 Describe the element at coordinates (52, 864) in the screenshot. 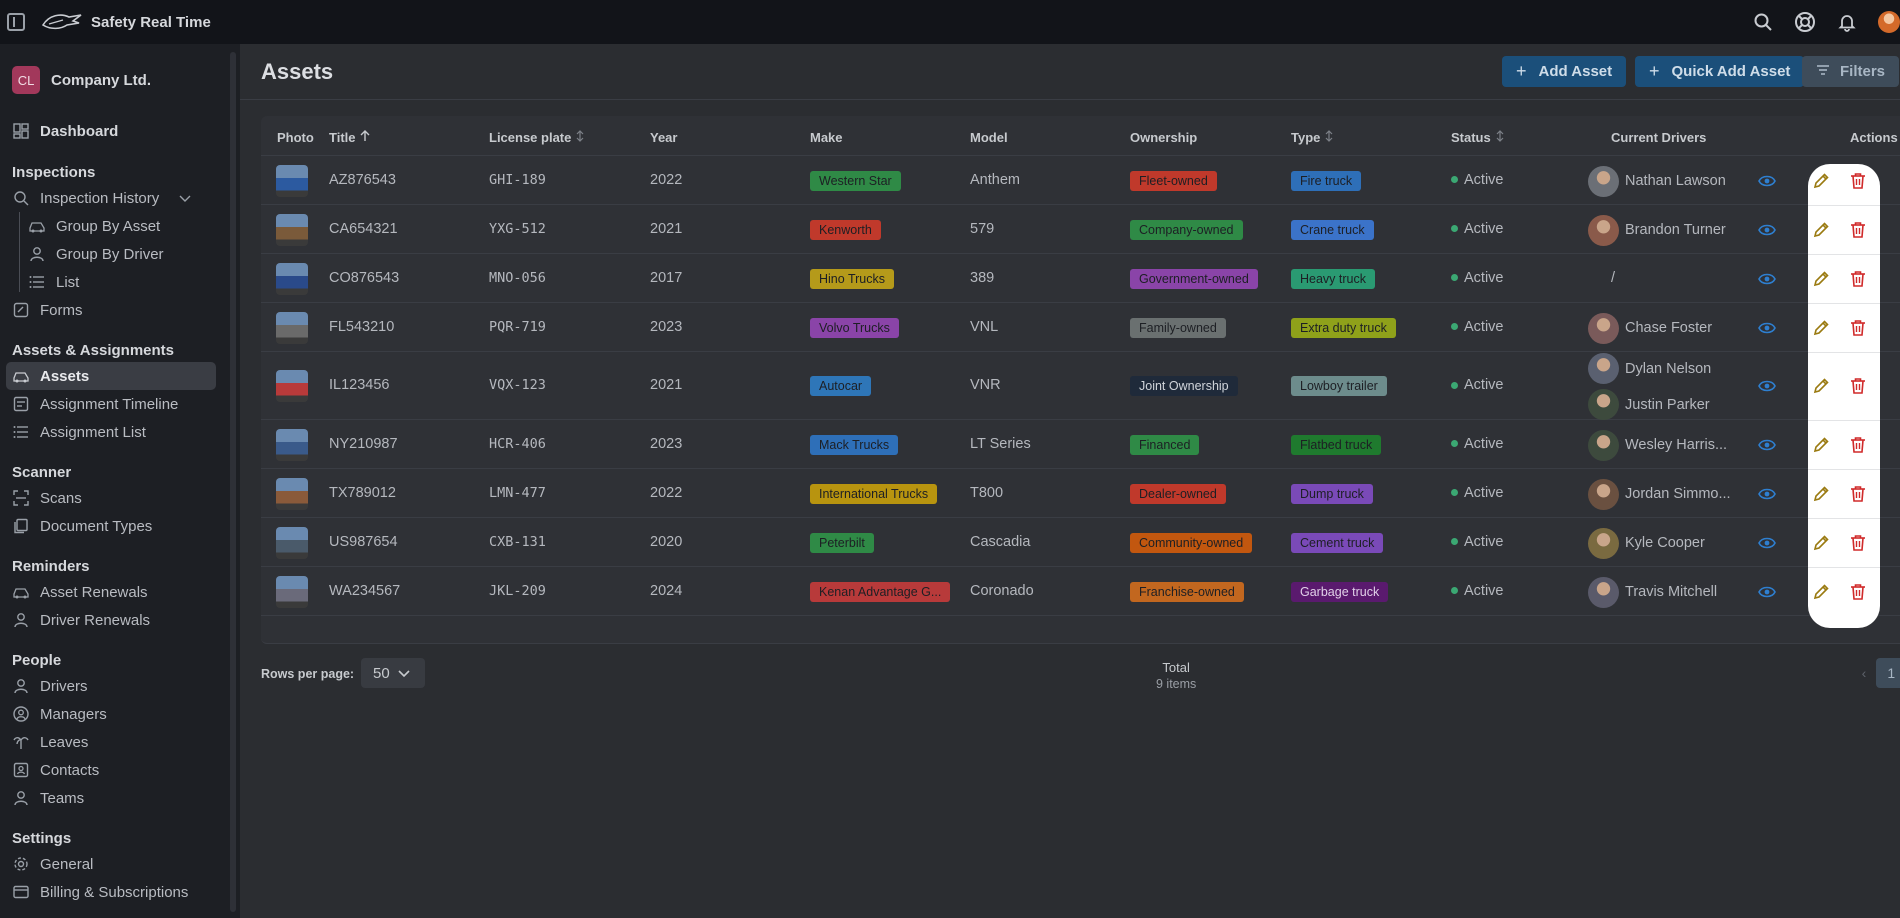

I see `sidebar-item-general: General` at that location.